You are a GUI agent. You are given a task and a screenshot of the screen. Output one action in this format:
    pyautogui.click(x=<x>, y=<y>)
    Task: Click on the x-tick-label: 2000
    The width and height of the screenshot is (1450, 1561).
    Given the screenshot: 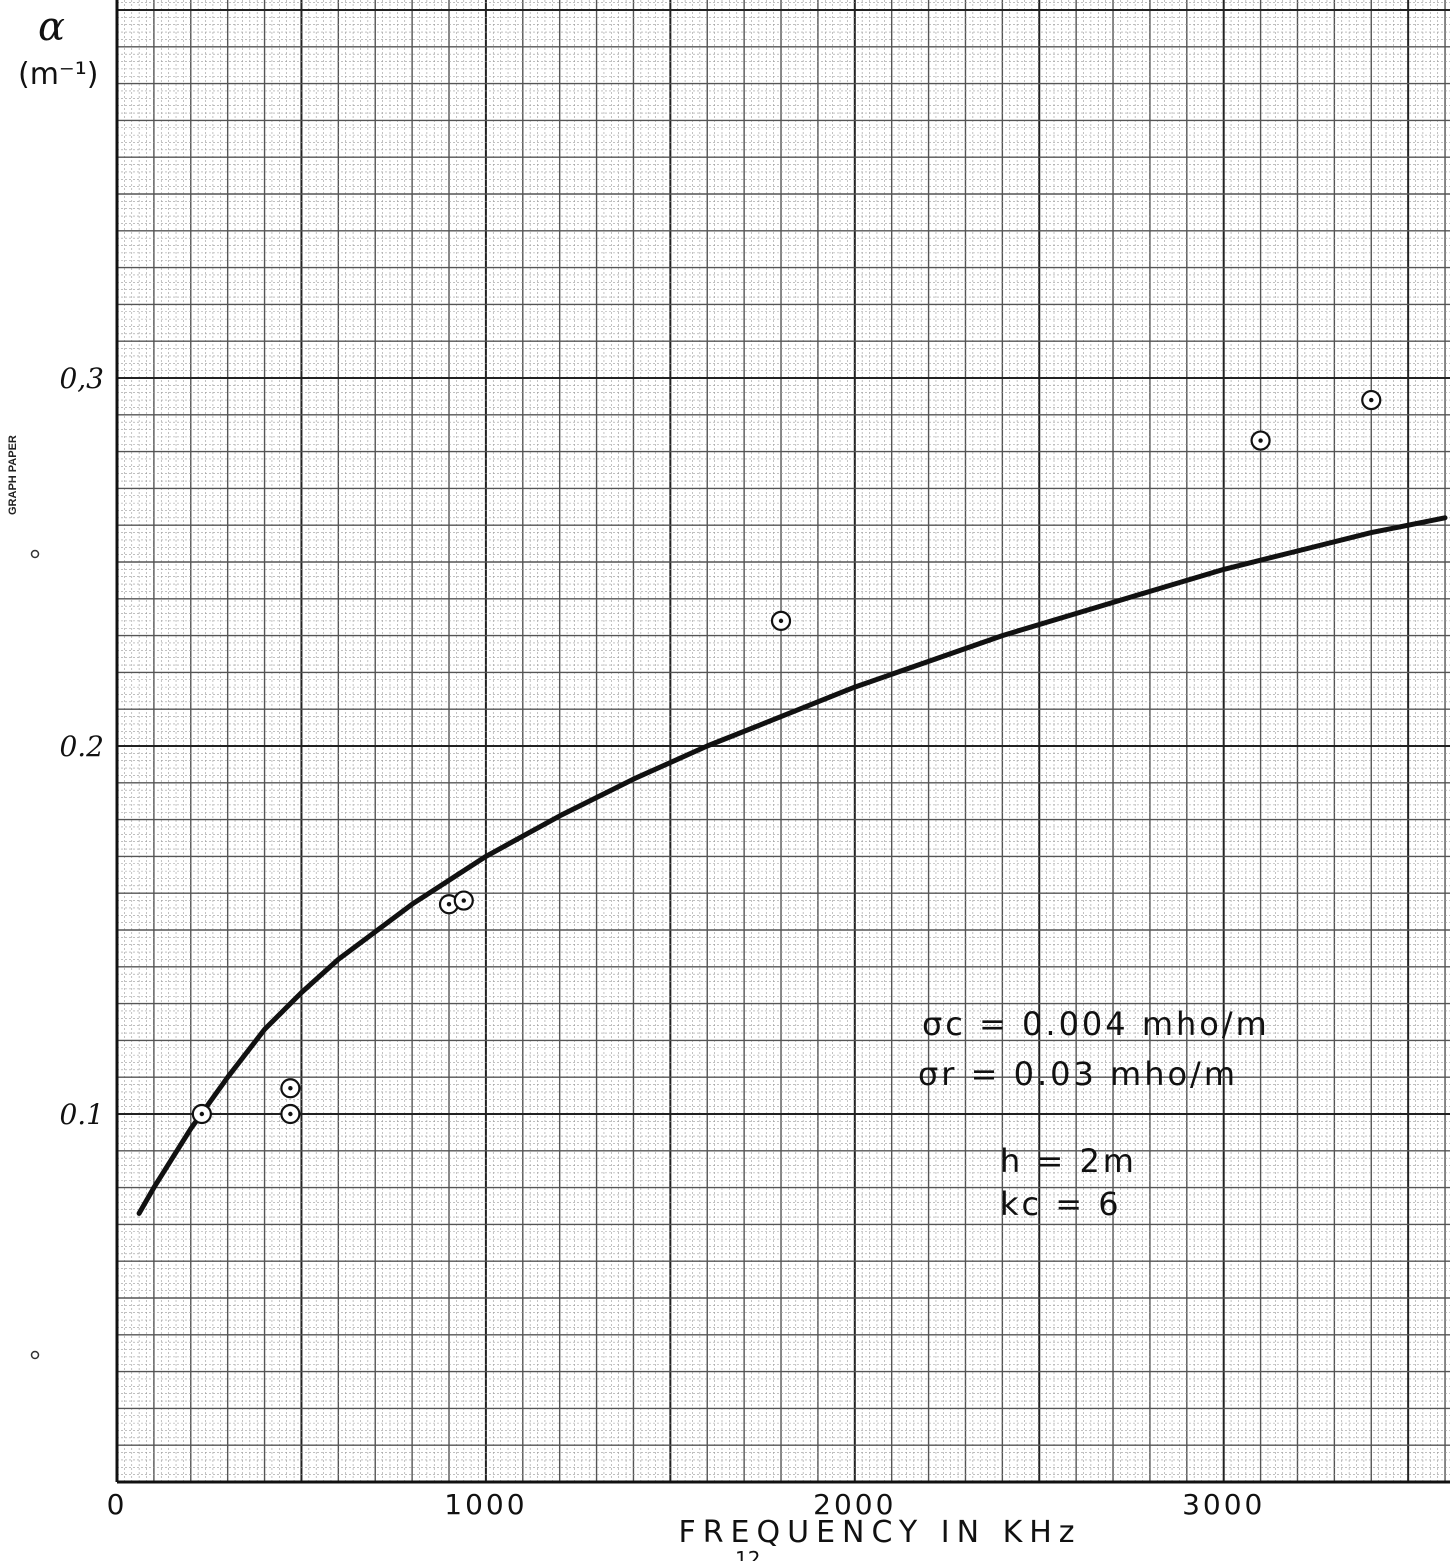 What is the action you would take?
    pyautogui.click(x=854, y=1504)
    